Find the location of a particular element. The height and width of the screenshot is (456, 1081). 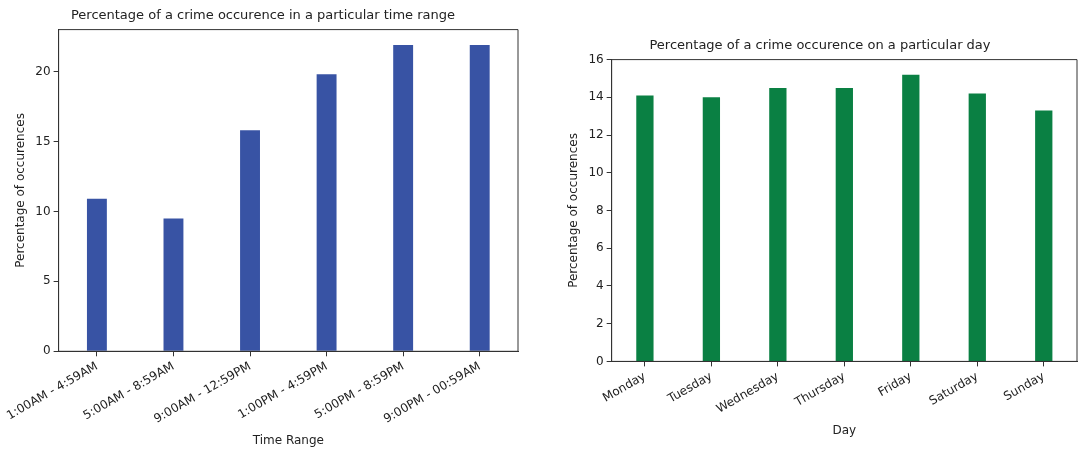

y-tick-label: 6 is located at coordinates (600, 247).